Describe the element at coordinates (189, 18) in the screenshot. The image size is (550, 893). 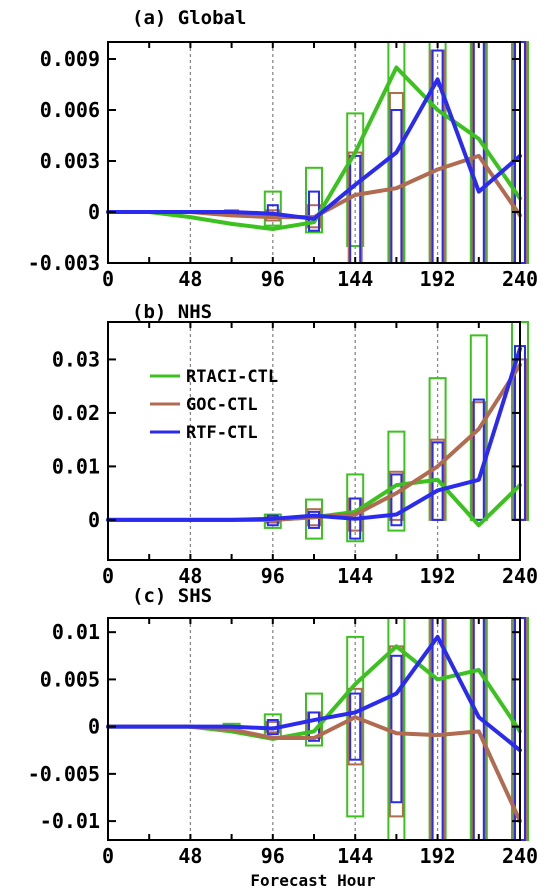
I see `panel-title: (a) Global` at that location.